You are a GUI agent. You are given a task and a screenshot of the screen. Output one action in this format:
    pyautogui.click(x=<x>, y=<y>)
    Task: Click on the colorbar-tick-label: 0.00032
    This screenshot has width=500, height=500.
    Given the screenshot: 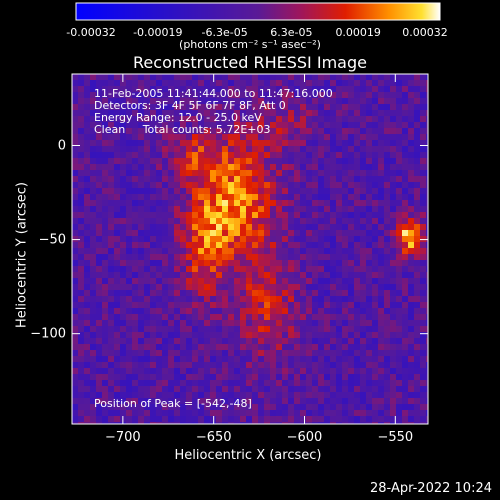 What is the action you would take?
    pyautogui.click(x=425, y=32)
    